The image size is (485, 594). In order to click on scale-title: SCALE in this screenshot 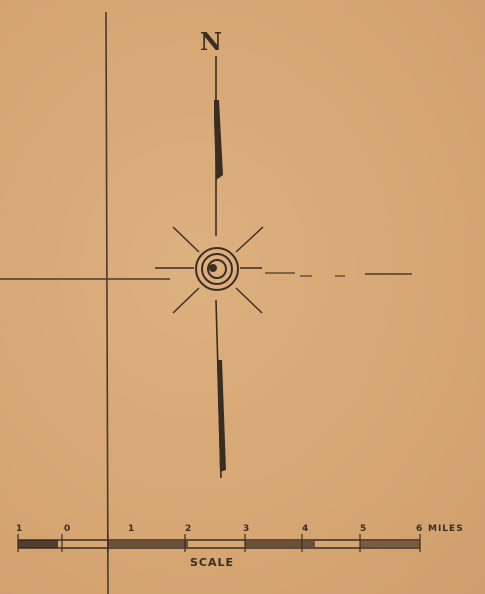, I will do `click(212, 562)`.